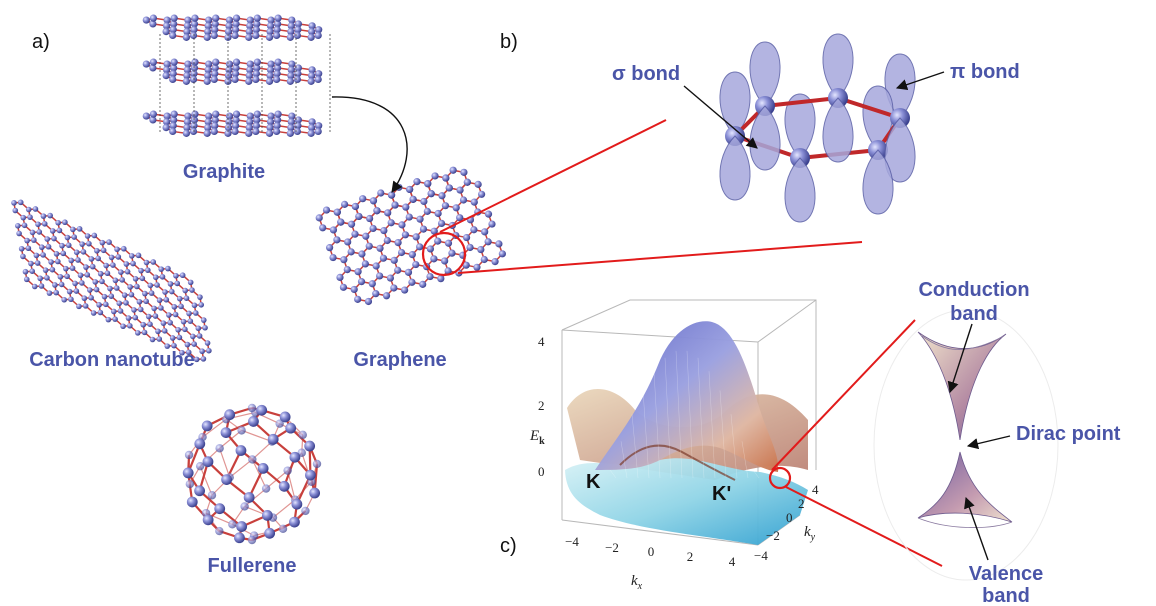  I want to click on x-tick-0: 0, so click(651, 551).